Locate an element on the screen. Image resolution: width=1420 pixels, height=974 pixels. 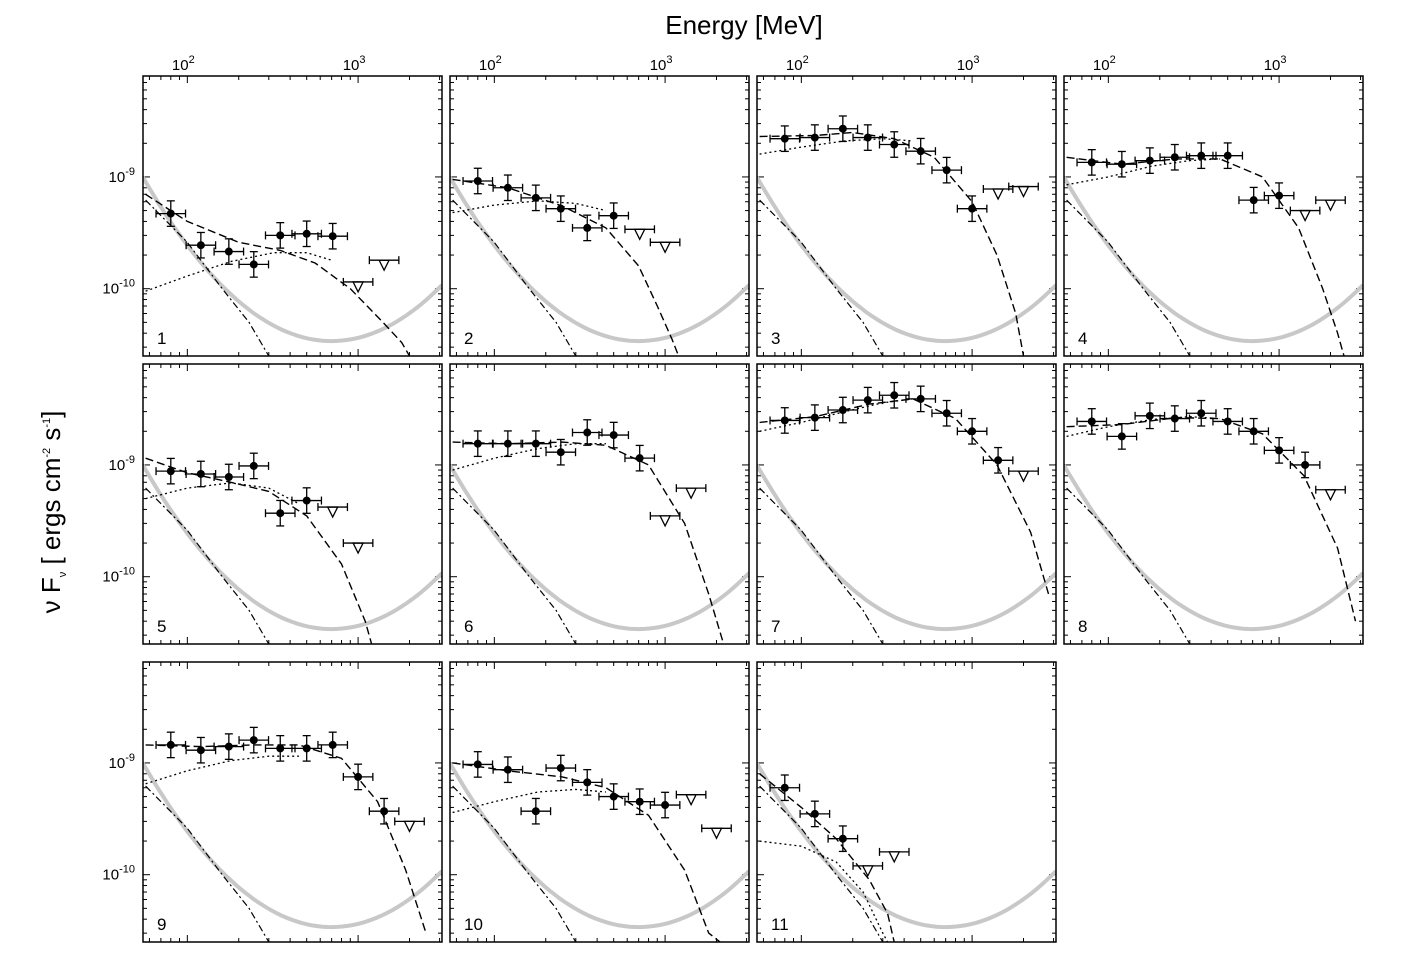
y-axis-title: ν Fν [ ergs cm-2 s-1] is located at coordinates (52, 512).